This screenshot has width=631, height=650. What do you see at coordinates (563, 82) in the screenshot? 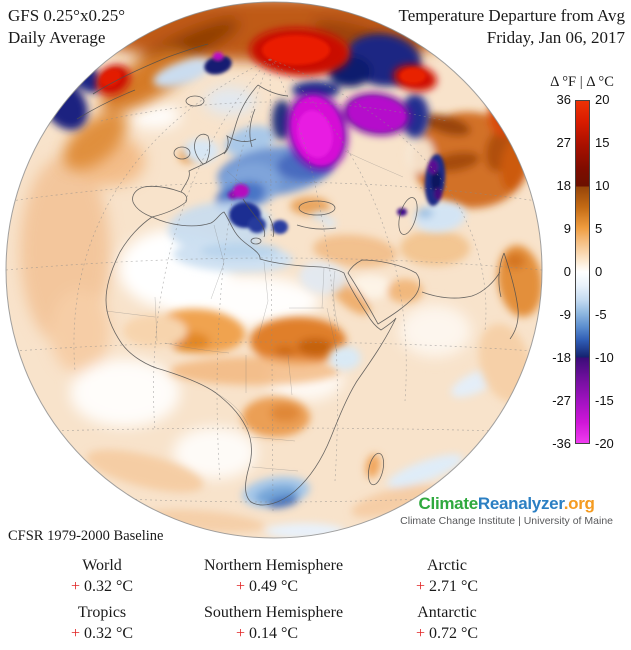
I see `legend-title-f: Δ °F` at bounding box center [563, 82].